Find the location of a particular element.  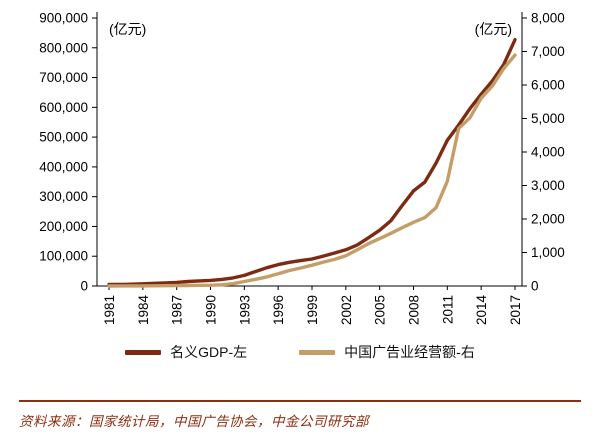

svg-text: 1,000 is located at coordinates (548, 252).